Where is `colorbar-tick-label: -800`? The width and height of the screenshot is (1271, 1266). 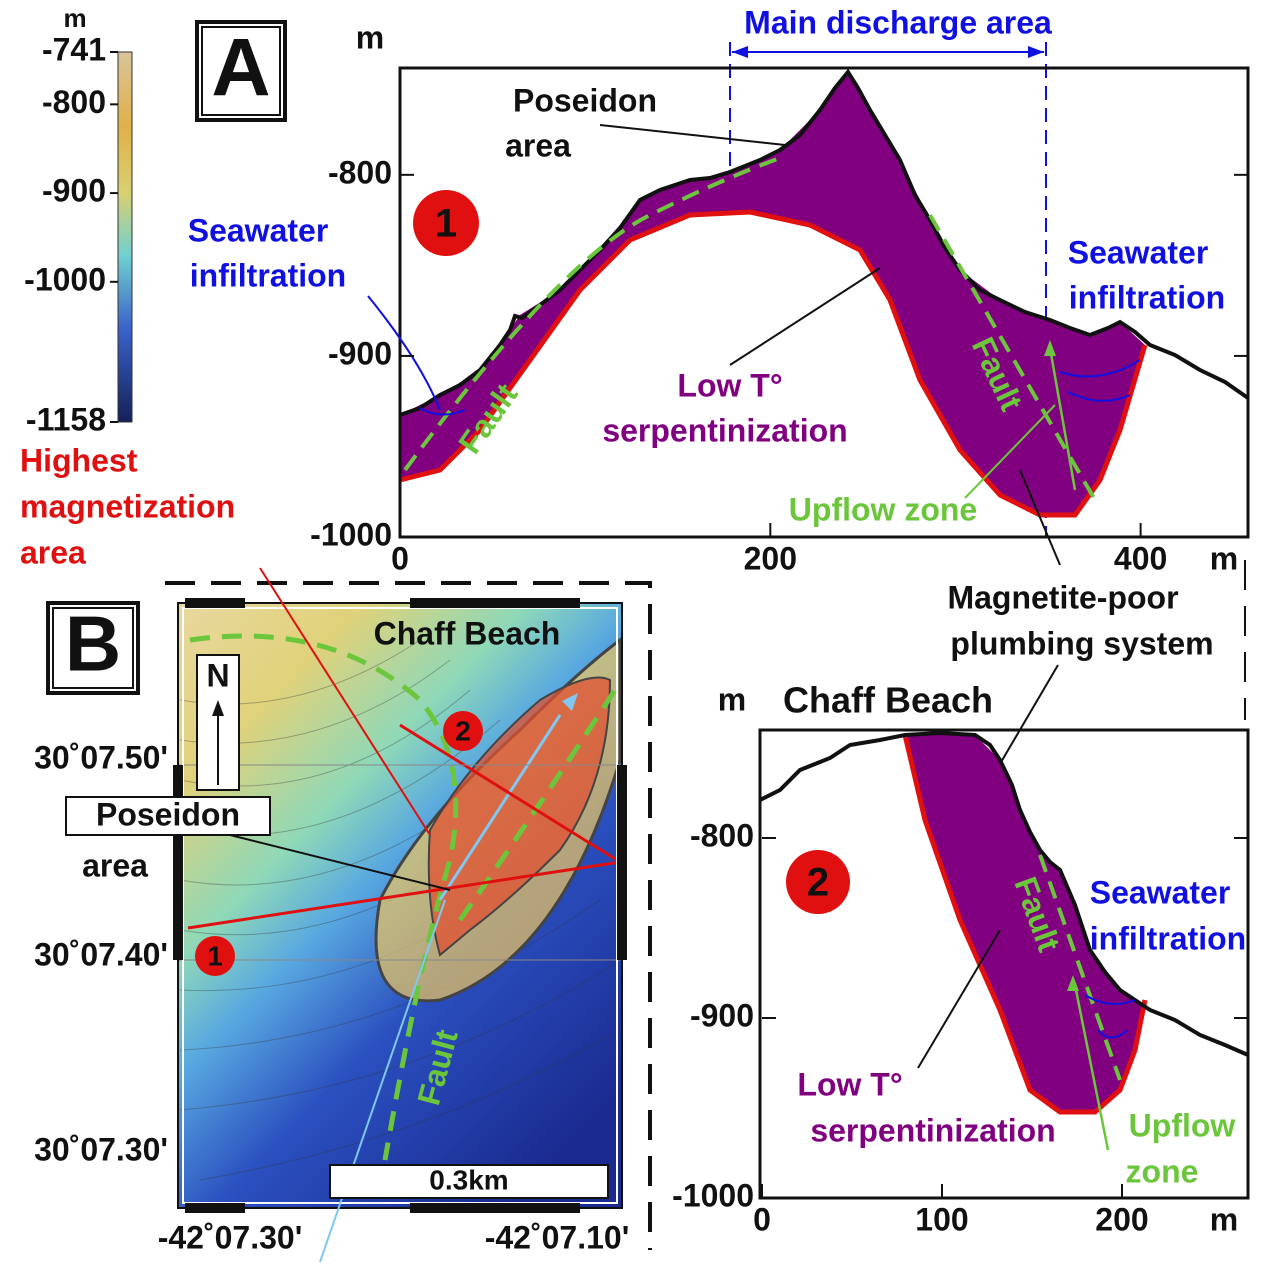
colorbar-tick-label: -800 is located at coordinates (74, 102).